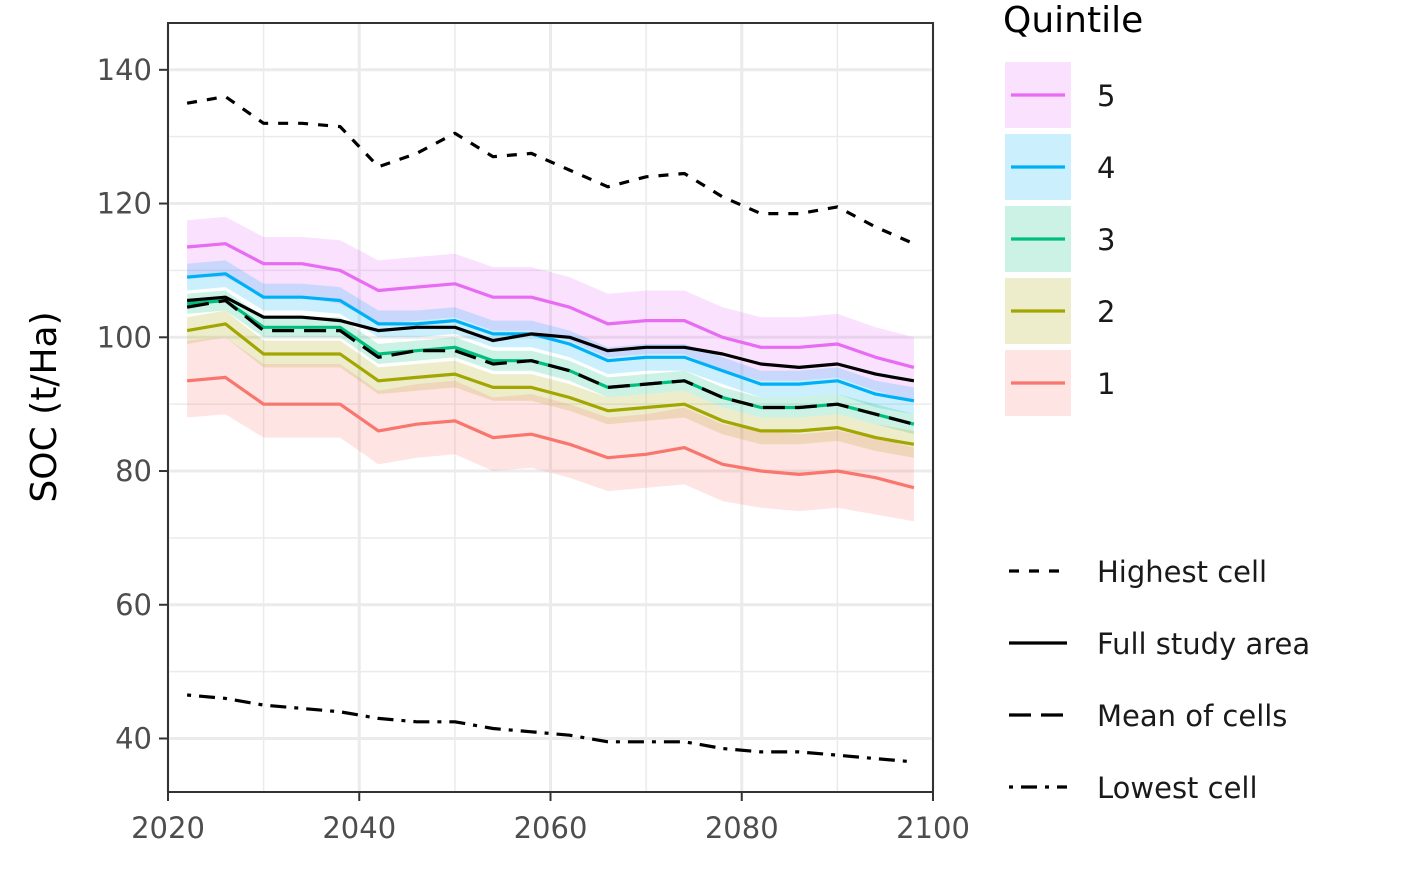  I want to click on y-tick-label: 60, so click(133, 605).